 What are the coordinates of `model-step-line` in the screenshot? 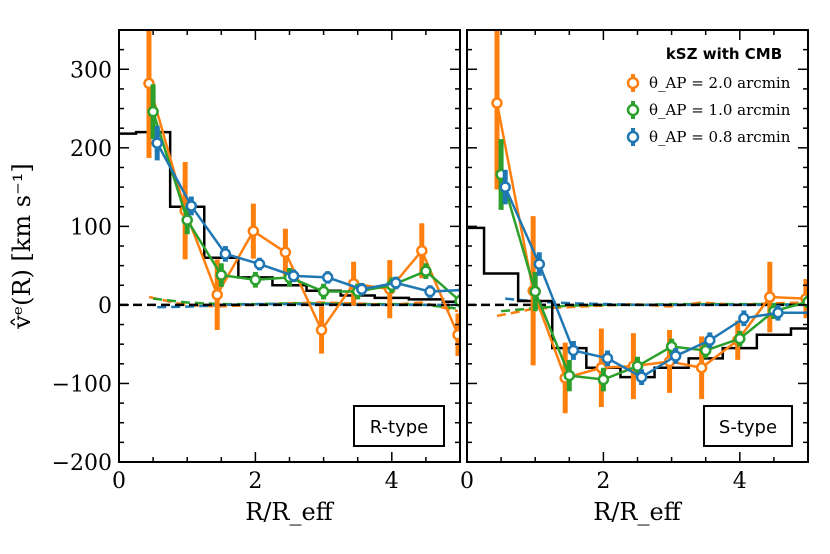 It's located at (637, 302).